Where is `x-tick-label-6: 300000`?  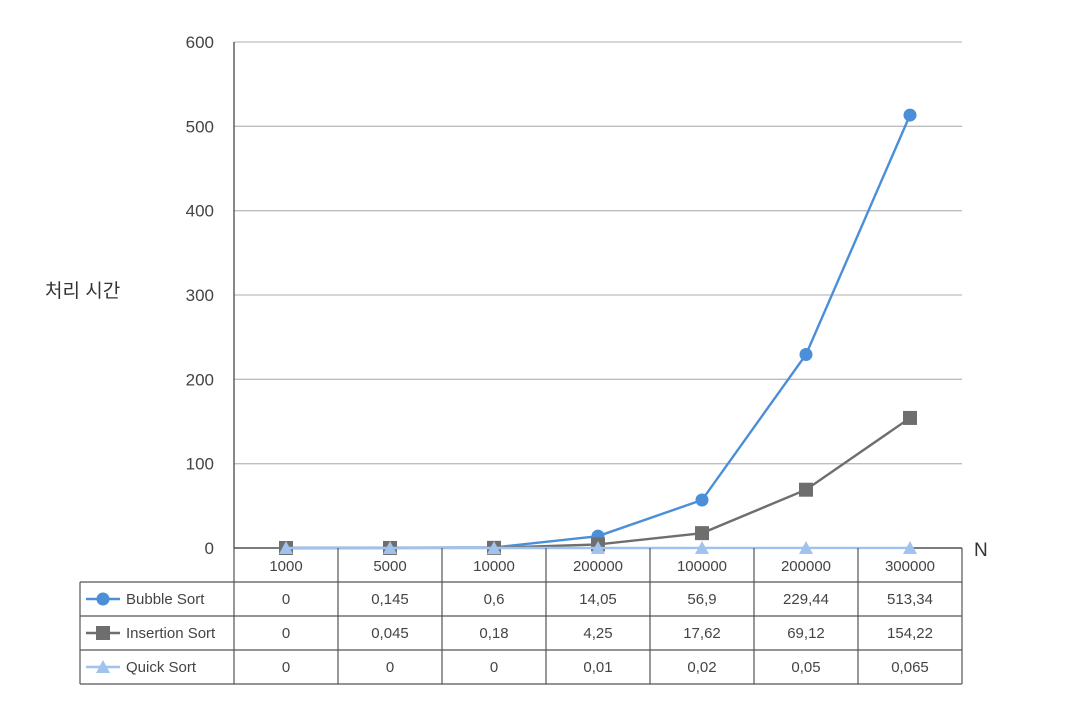 x-tick-label-6: 300000 is located at coordinates (910, 566).